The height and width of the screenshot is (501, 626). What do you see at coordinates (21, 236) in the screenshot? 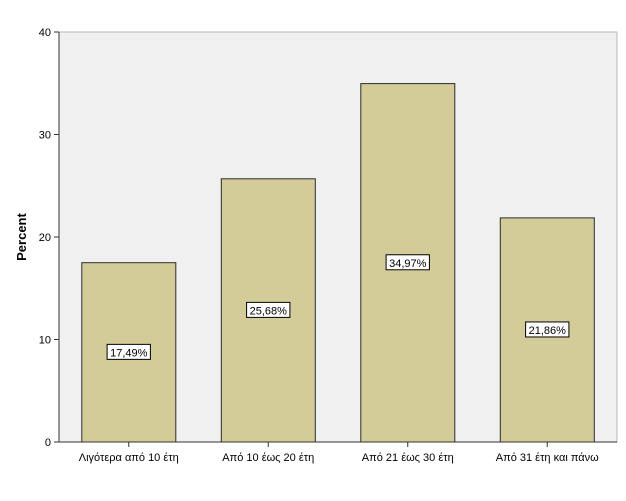
I see `y-axis-title: Percent` at bounding box center [21, 236].